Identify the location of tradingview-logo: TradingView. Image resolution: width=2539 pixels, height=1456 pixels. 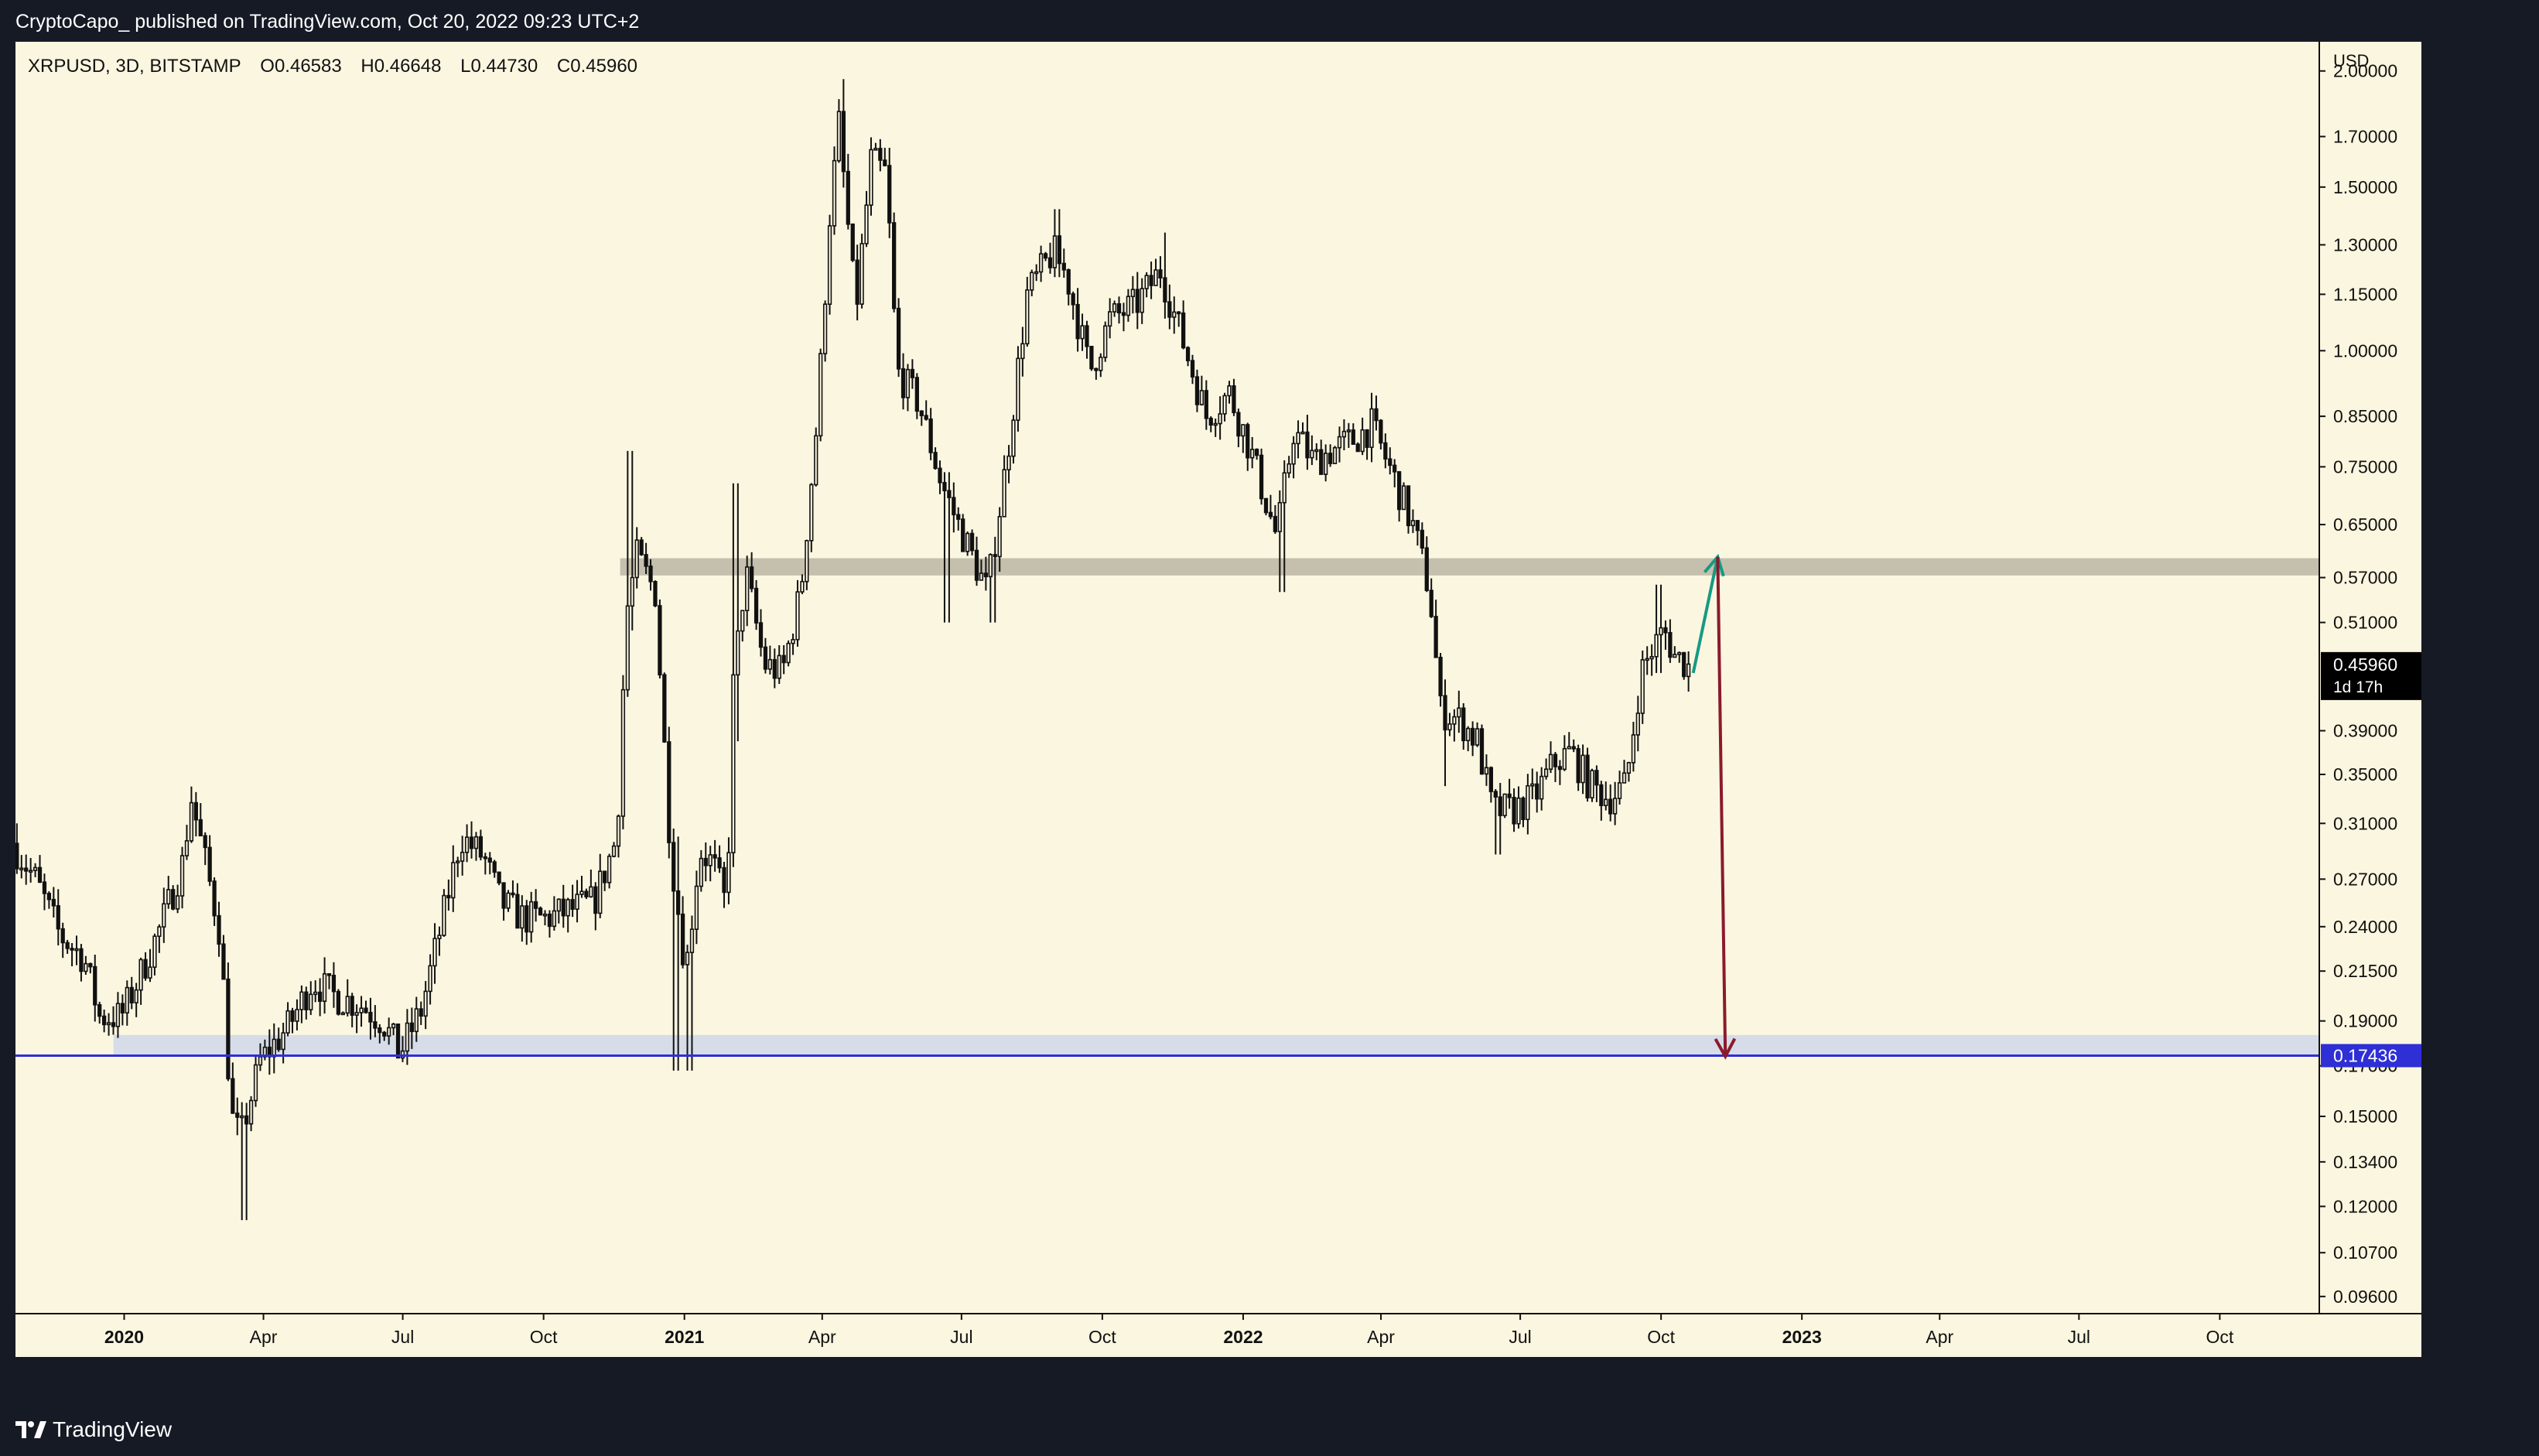
(93, 1429).